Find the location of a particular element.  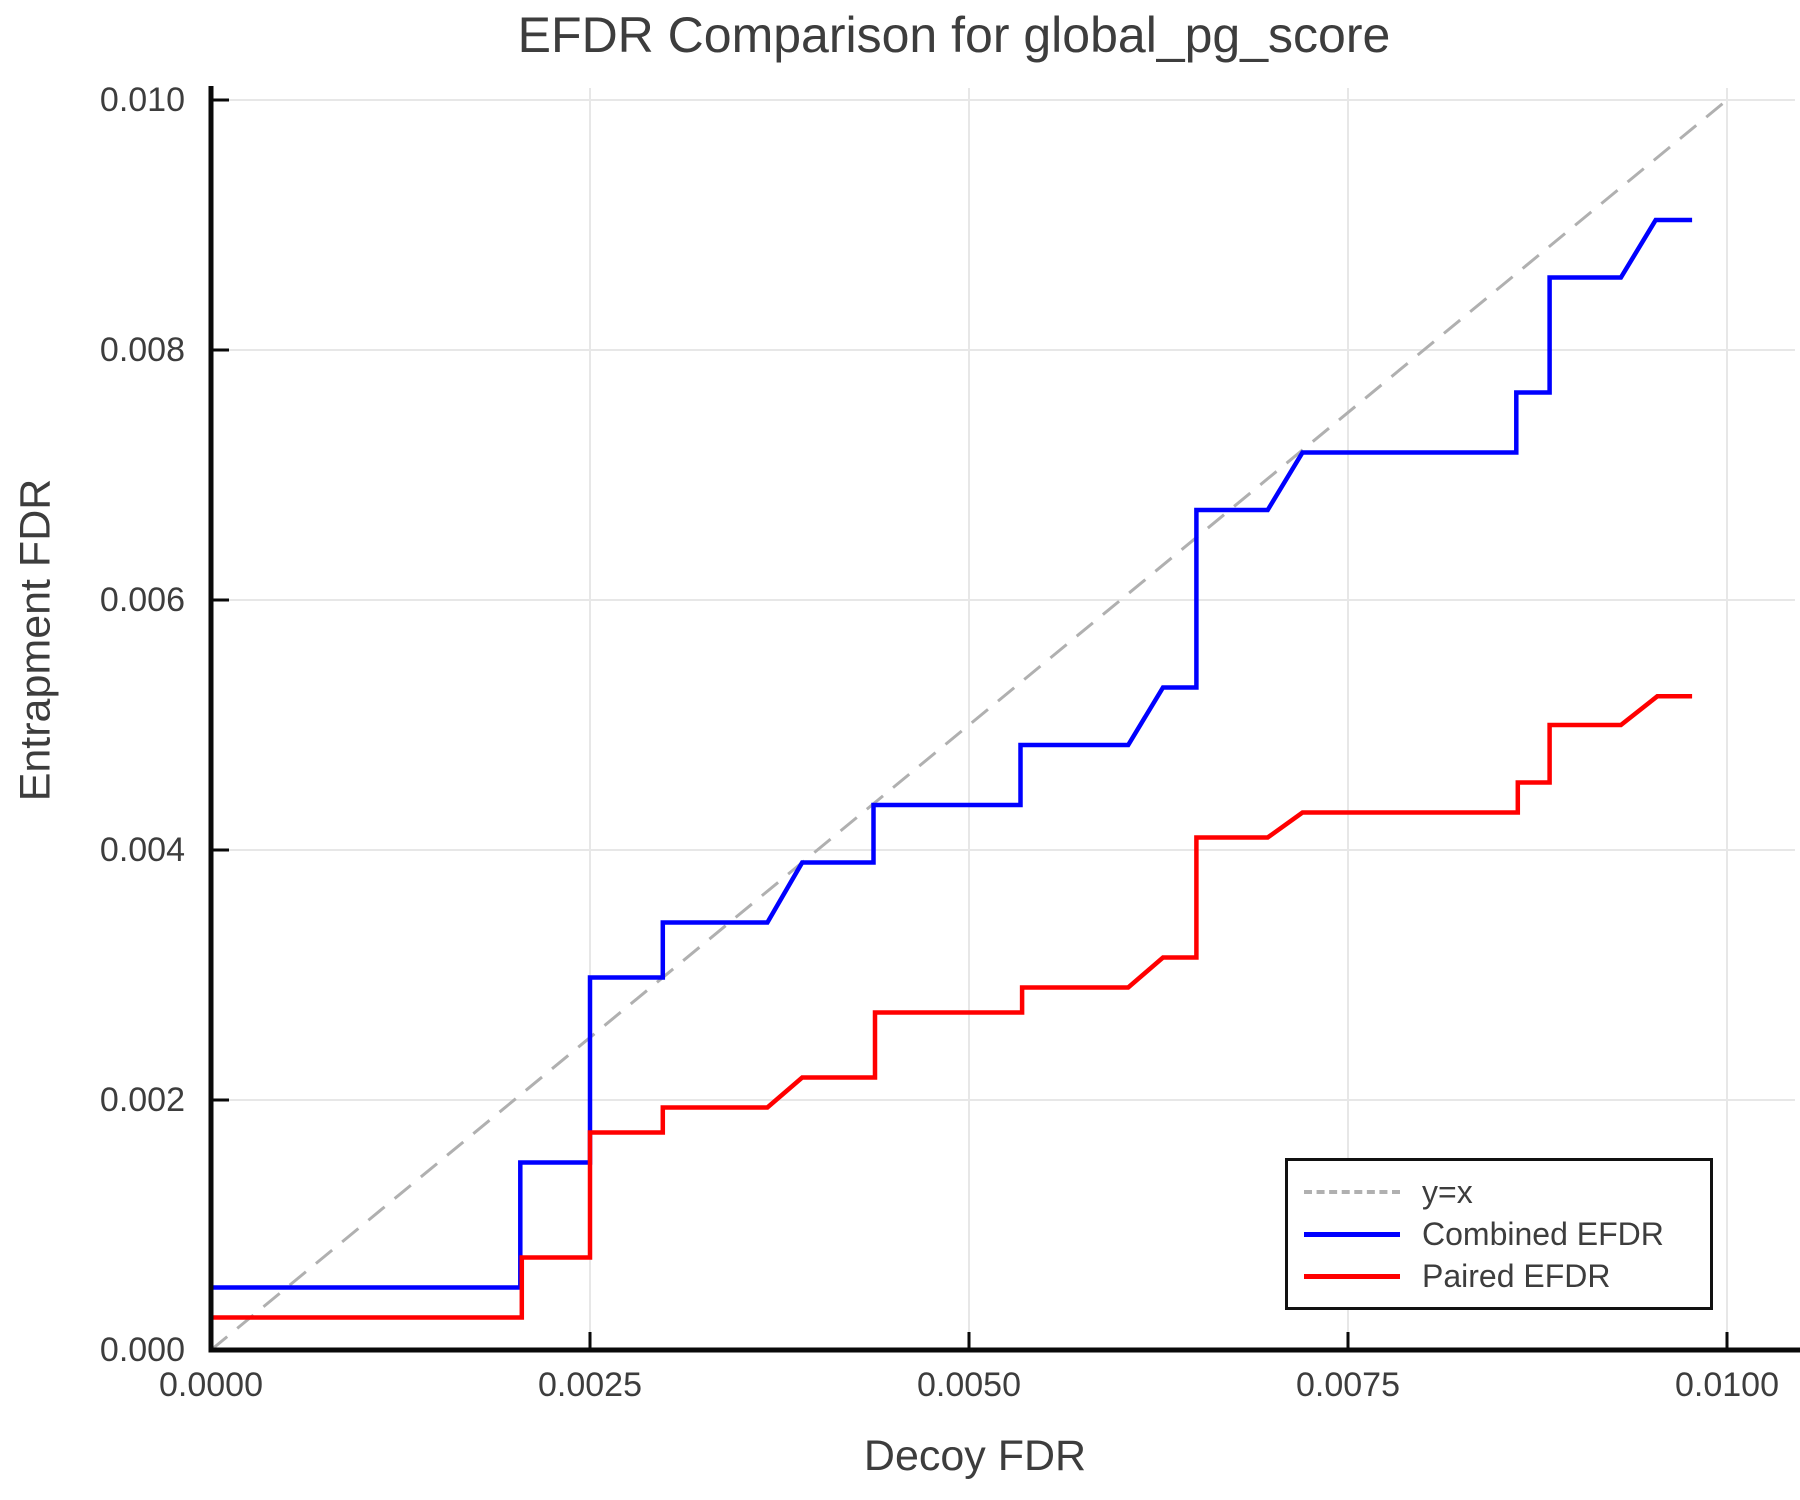

y-tick-label: 0.000 is located at coordinates (142, 1350).